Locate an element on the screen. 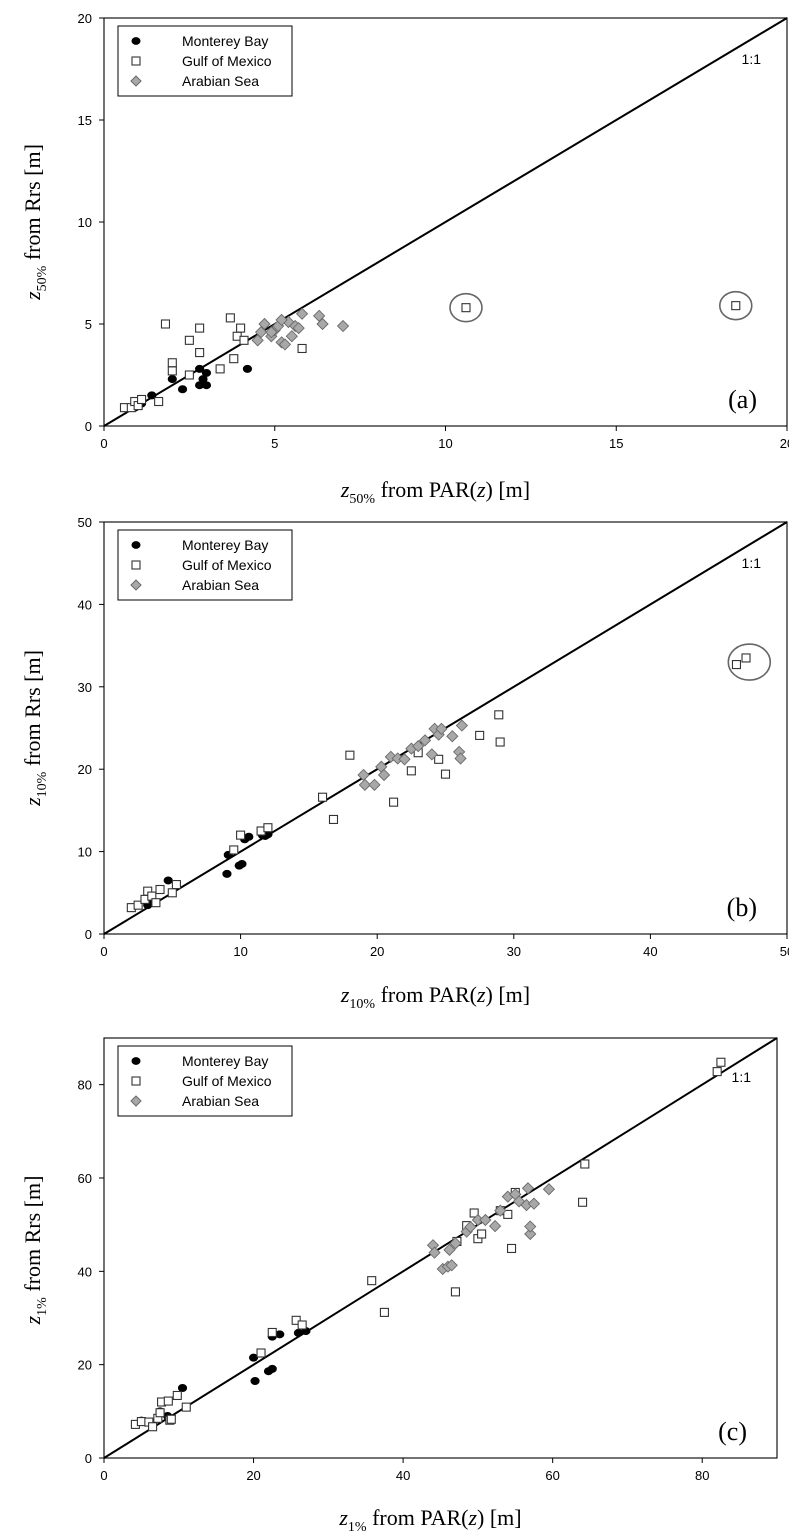 The image size is (789, 1537). panel-label: (a) is located at coordinates (742, 399).